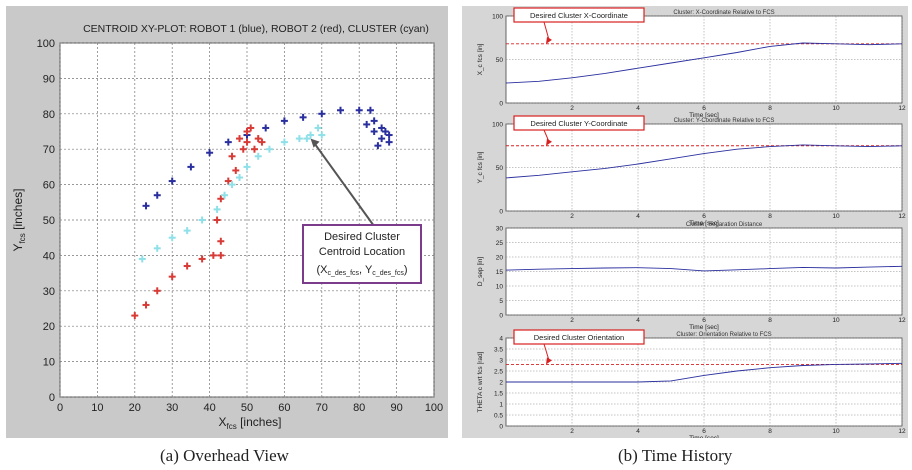  I want to click on y-axis-label: THETA c wrt fcs [rad], so click(480, 381).